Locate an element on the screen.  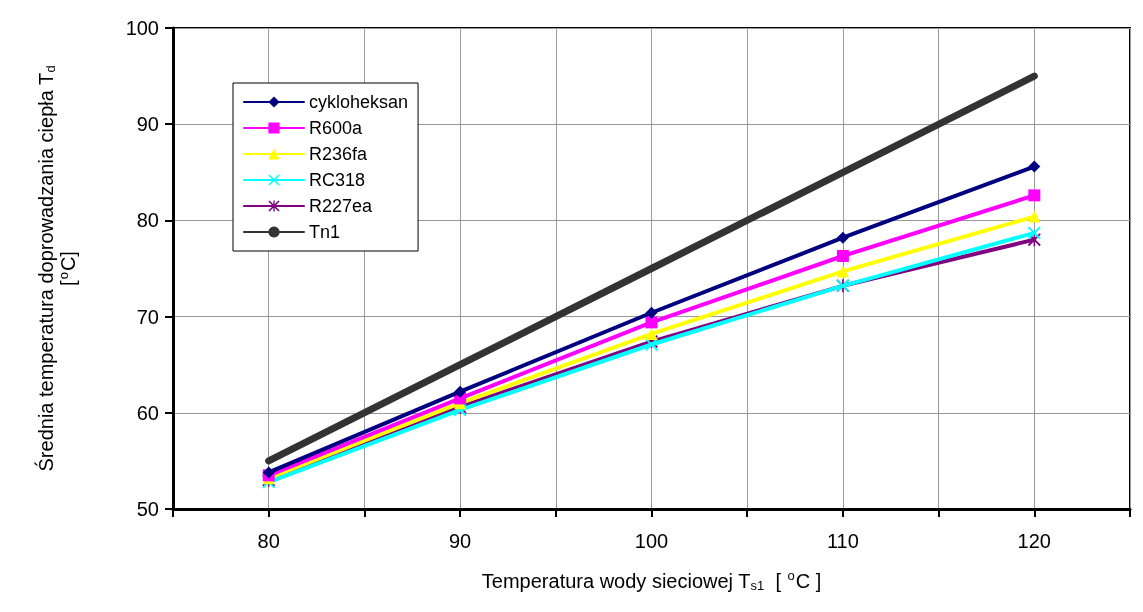
legend-label: RC318 is located at coordinates (337, 180).